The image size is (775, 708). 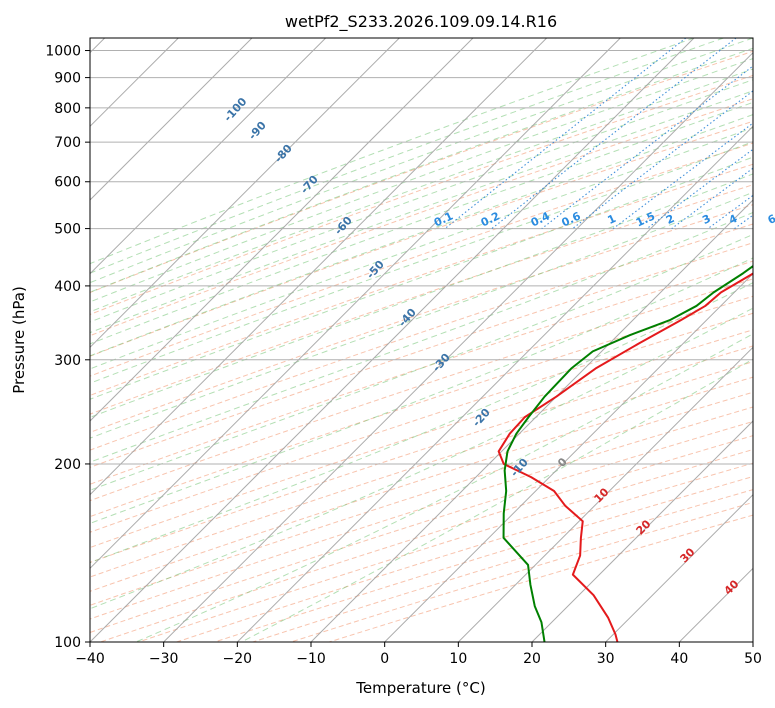 What do you see at coordinates (63, 52) in the screenshot?
I see `y-tick-label: 1000` at bounding box center [63, 52].